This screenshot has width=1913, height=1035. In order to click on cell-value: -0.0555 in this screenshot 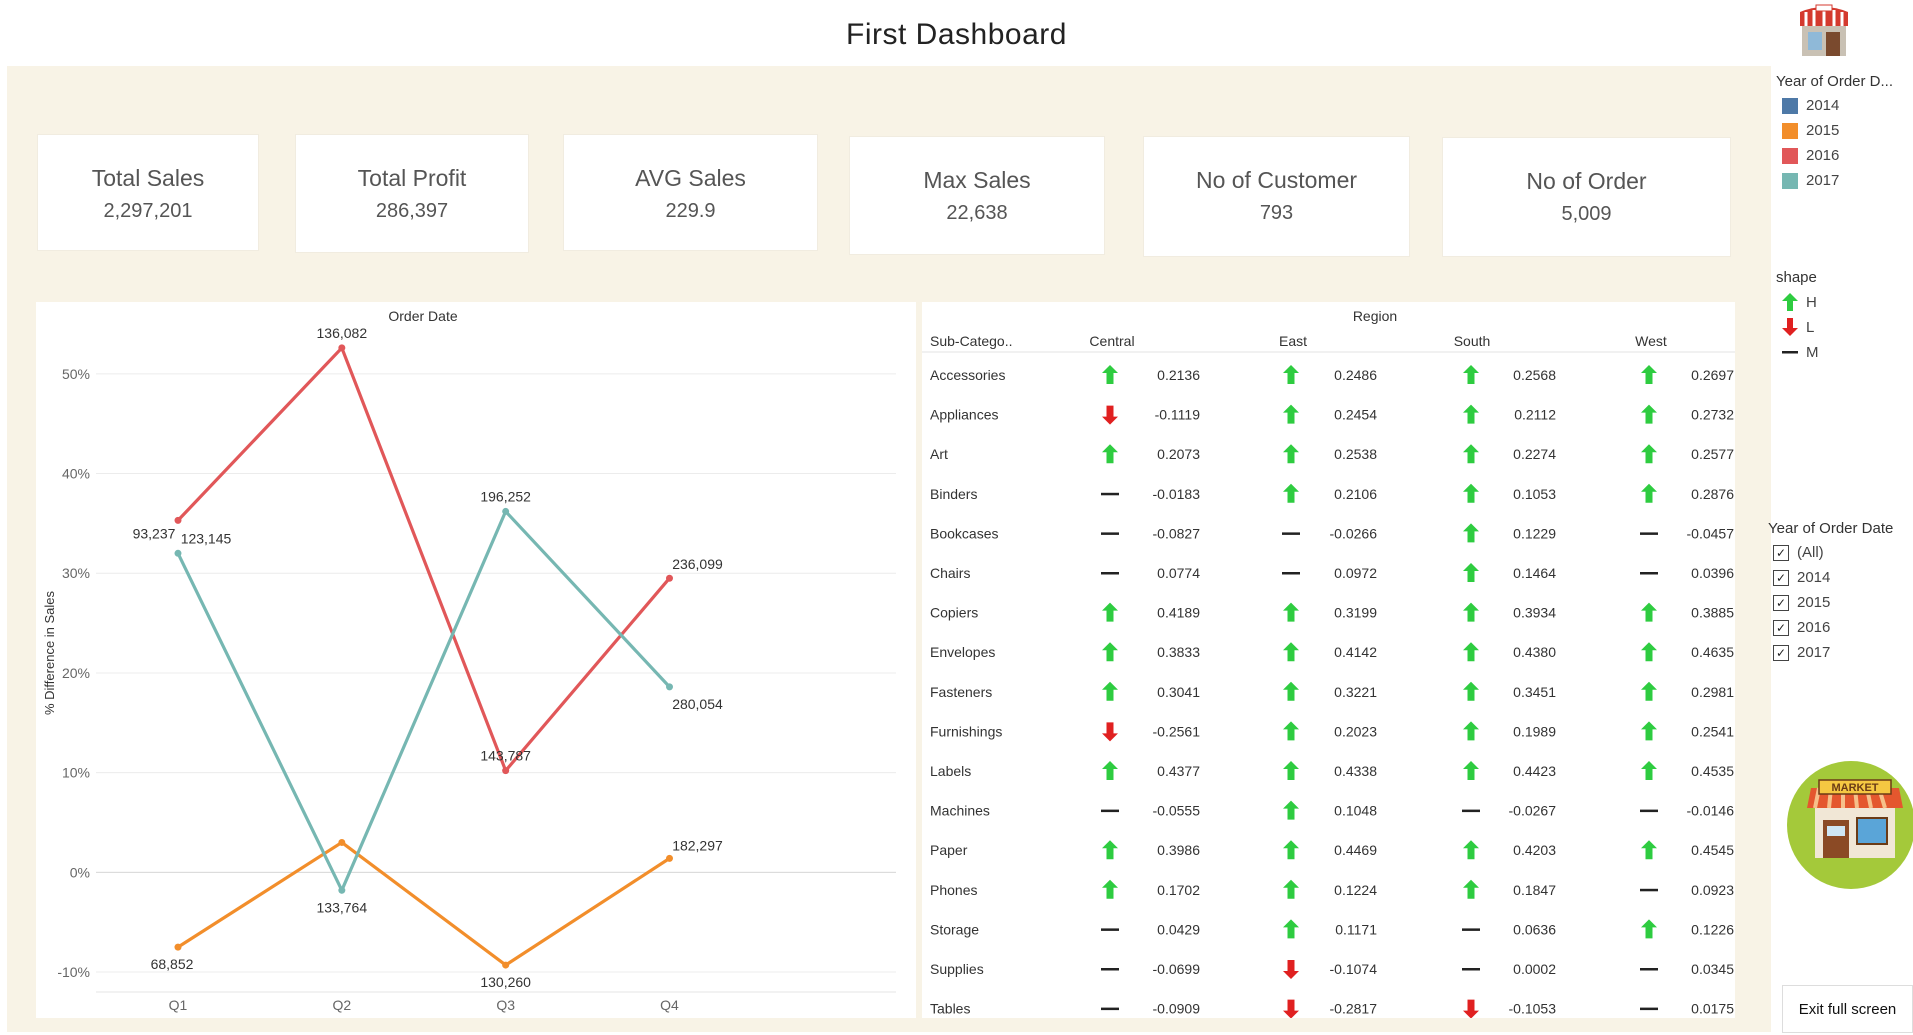, I will do `click(1177, 811)`.